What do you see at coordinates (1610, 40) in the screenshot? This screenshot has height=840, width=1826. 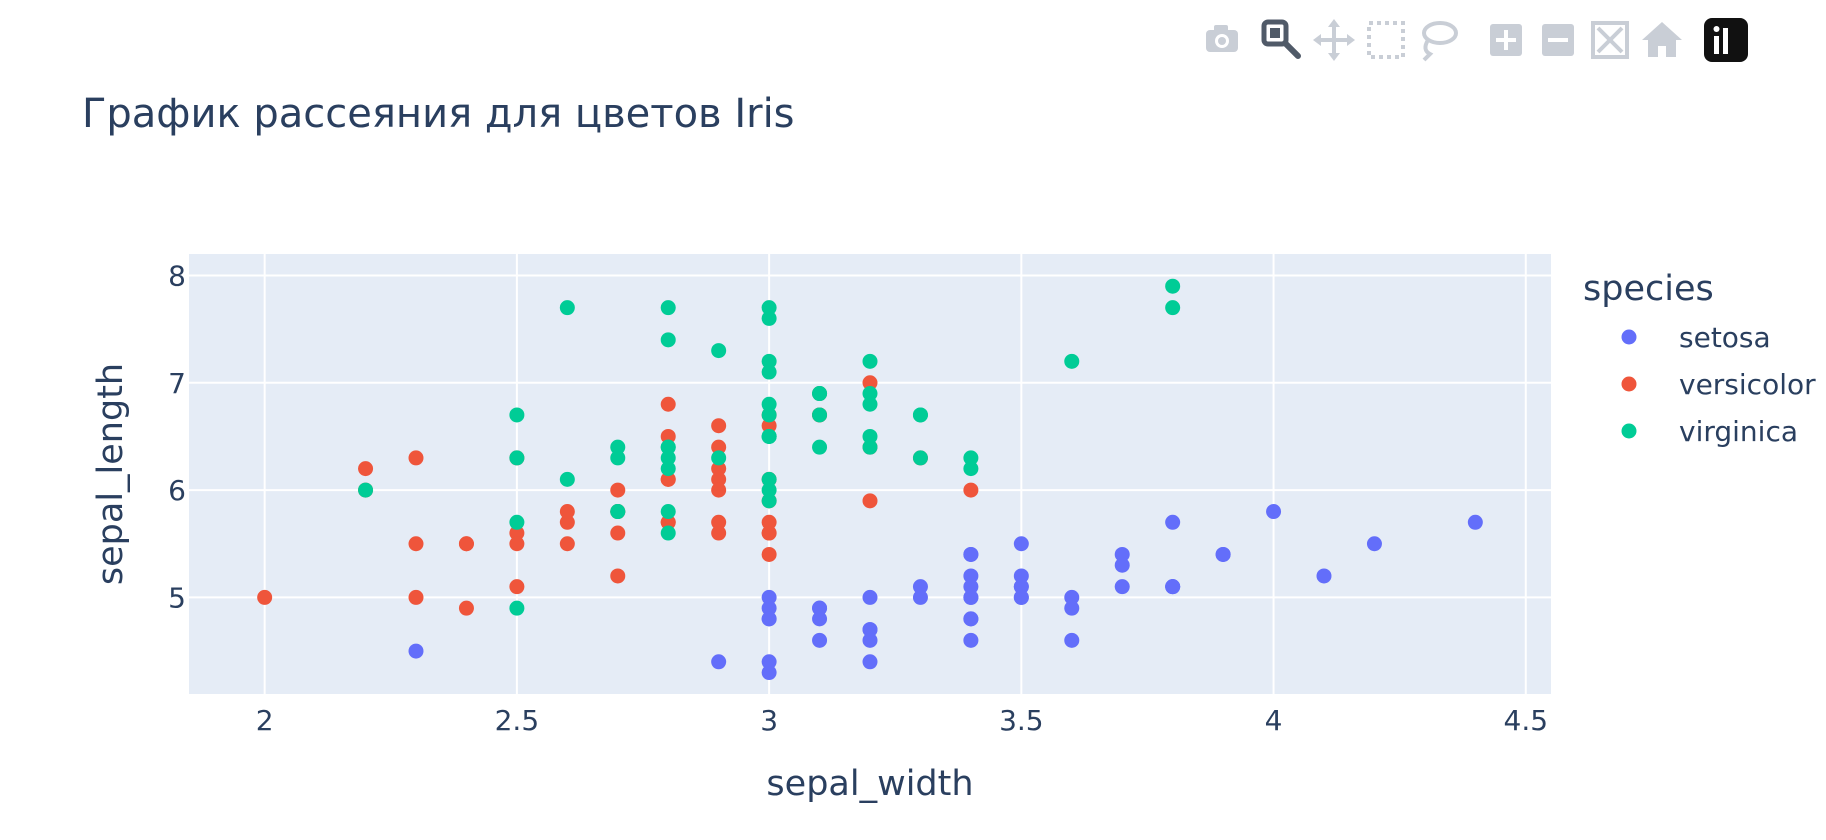 I see `autoscale-button` at bounding box center [1610, 40].